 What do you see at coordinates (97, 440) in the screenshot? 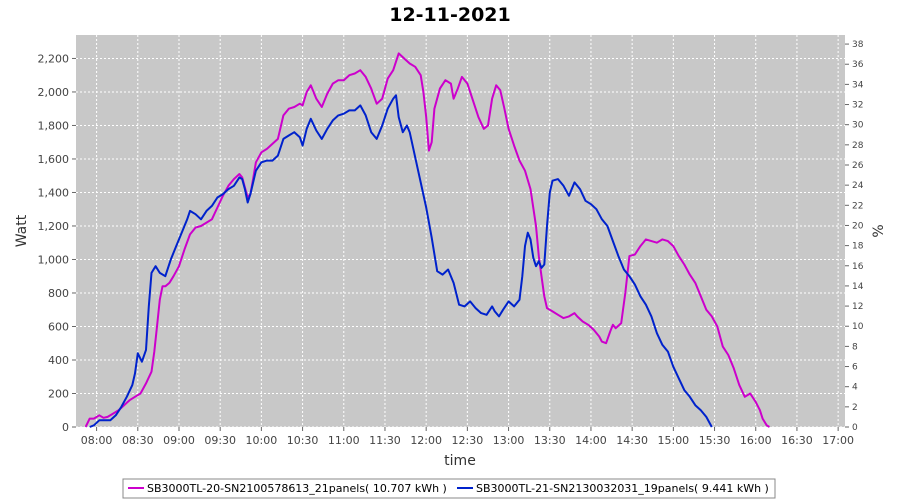
I see `x-tick-label: 08:00` at bounding box center [97, 440].